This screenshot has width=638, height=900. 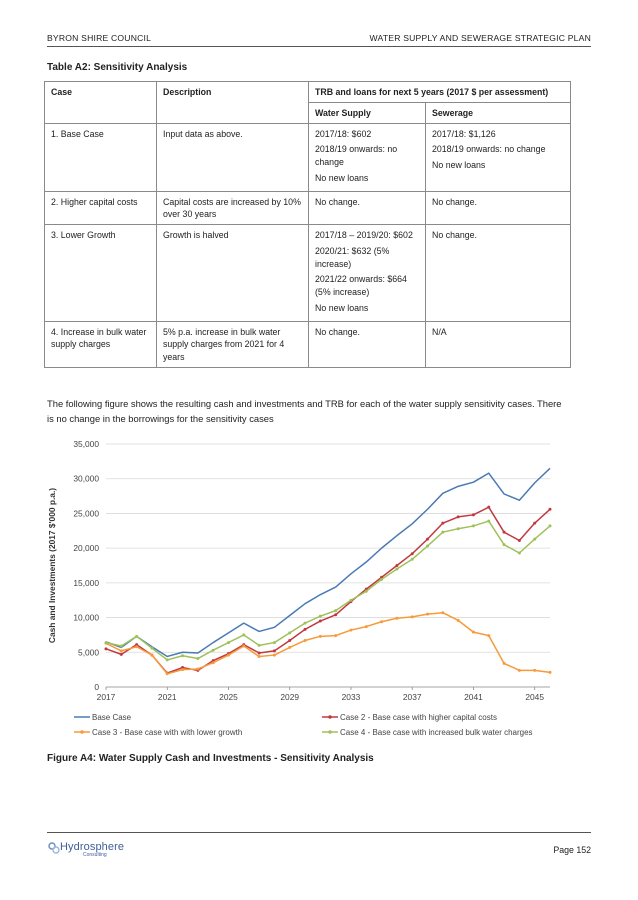 What do you see at coordinates (364, 235) in the screenshot?
I see `cell-line: 2017/18 – 2019/20: $602` at bounding box center [364, 235].